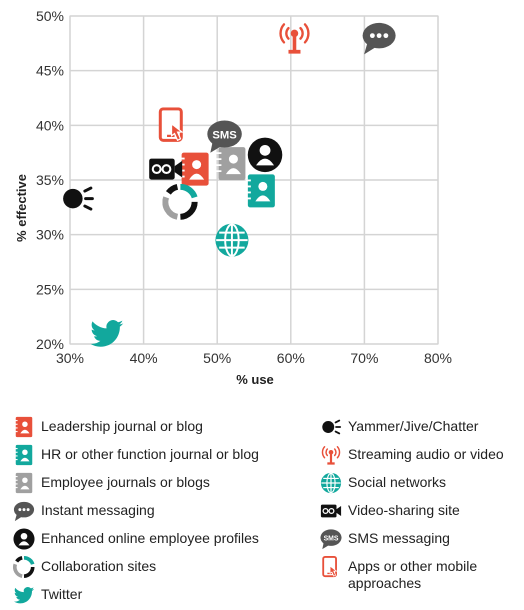  I want to click on y-tick-labels: 20% 25% 30% 35% 40% 45% 50%, so click(50, 180).